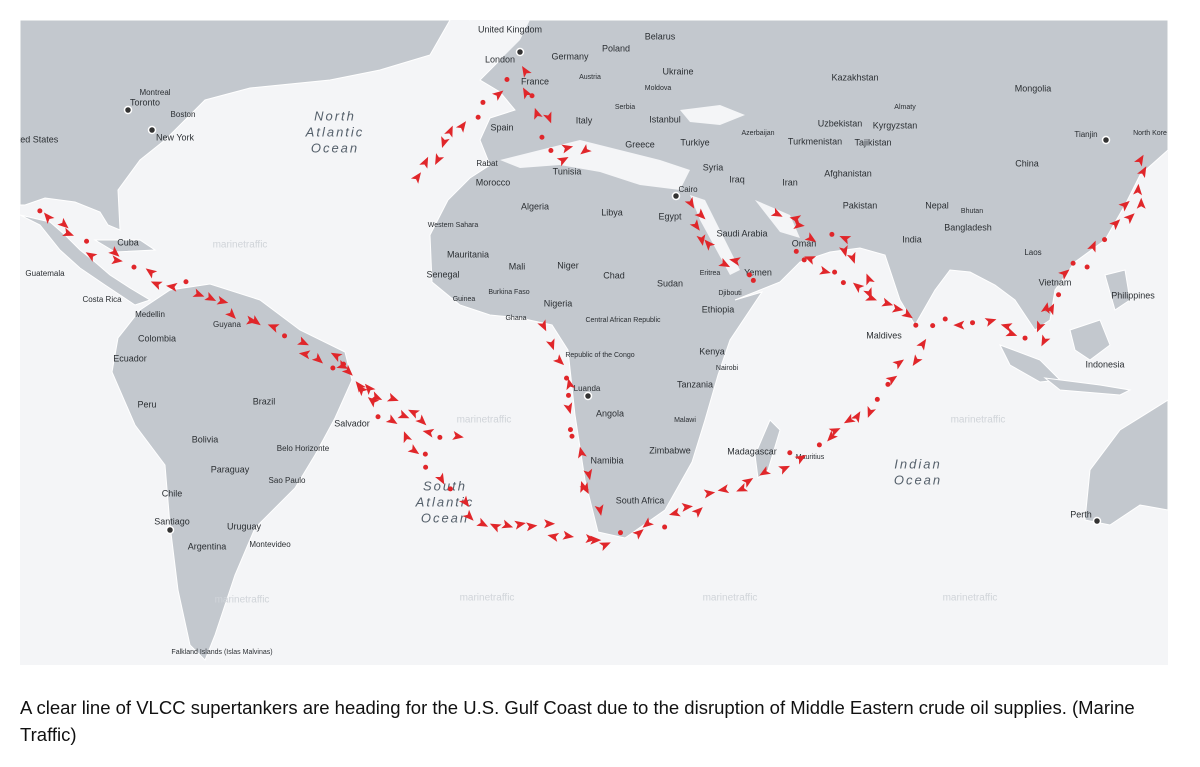 This screenshot has width=1200, height=767. Describe the element at coordinates (39, 139) in the screenshot. I see `place-label: ted States` at that location.